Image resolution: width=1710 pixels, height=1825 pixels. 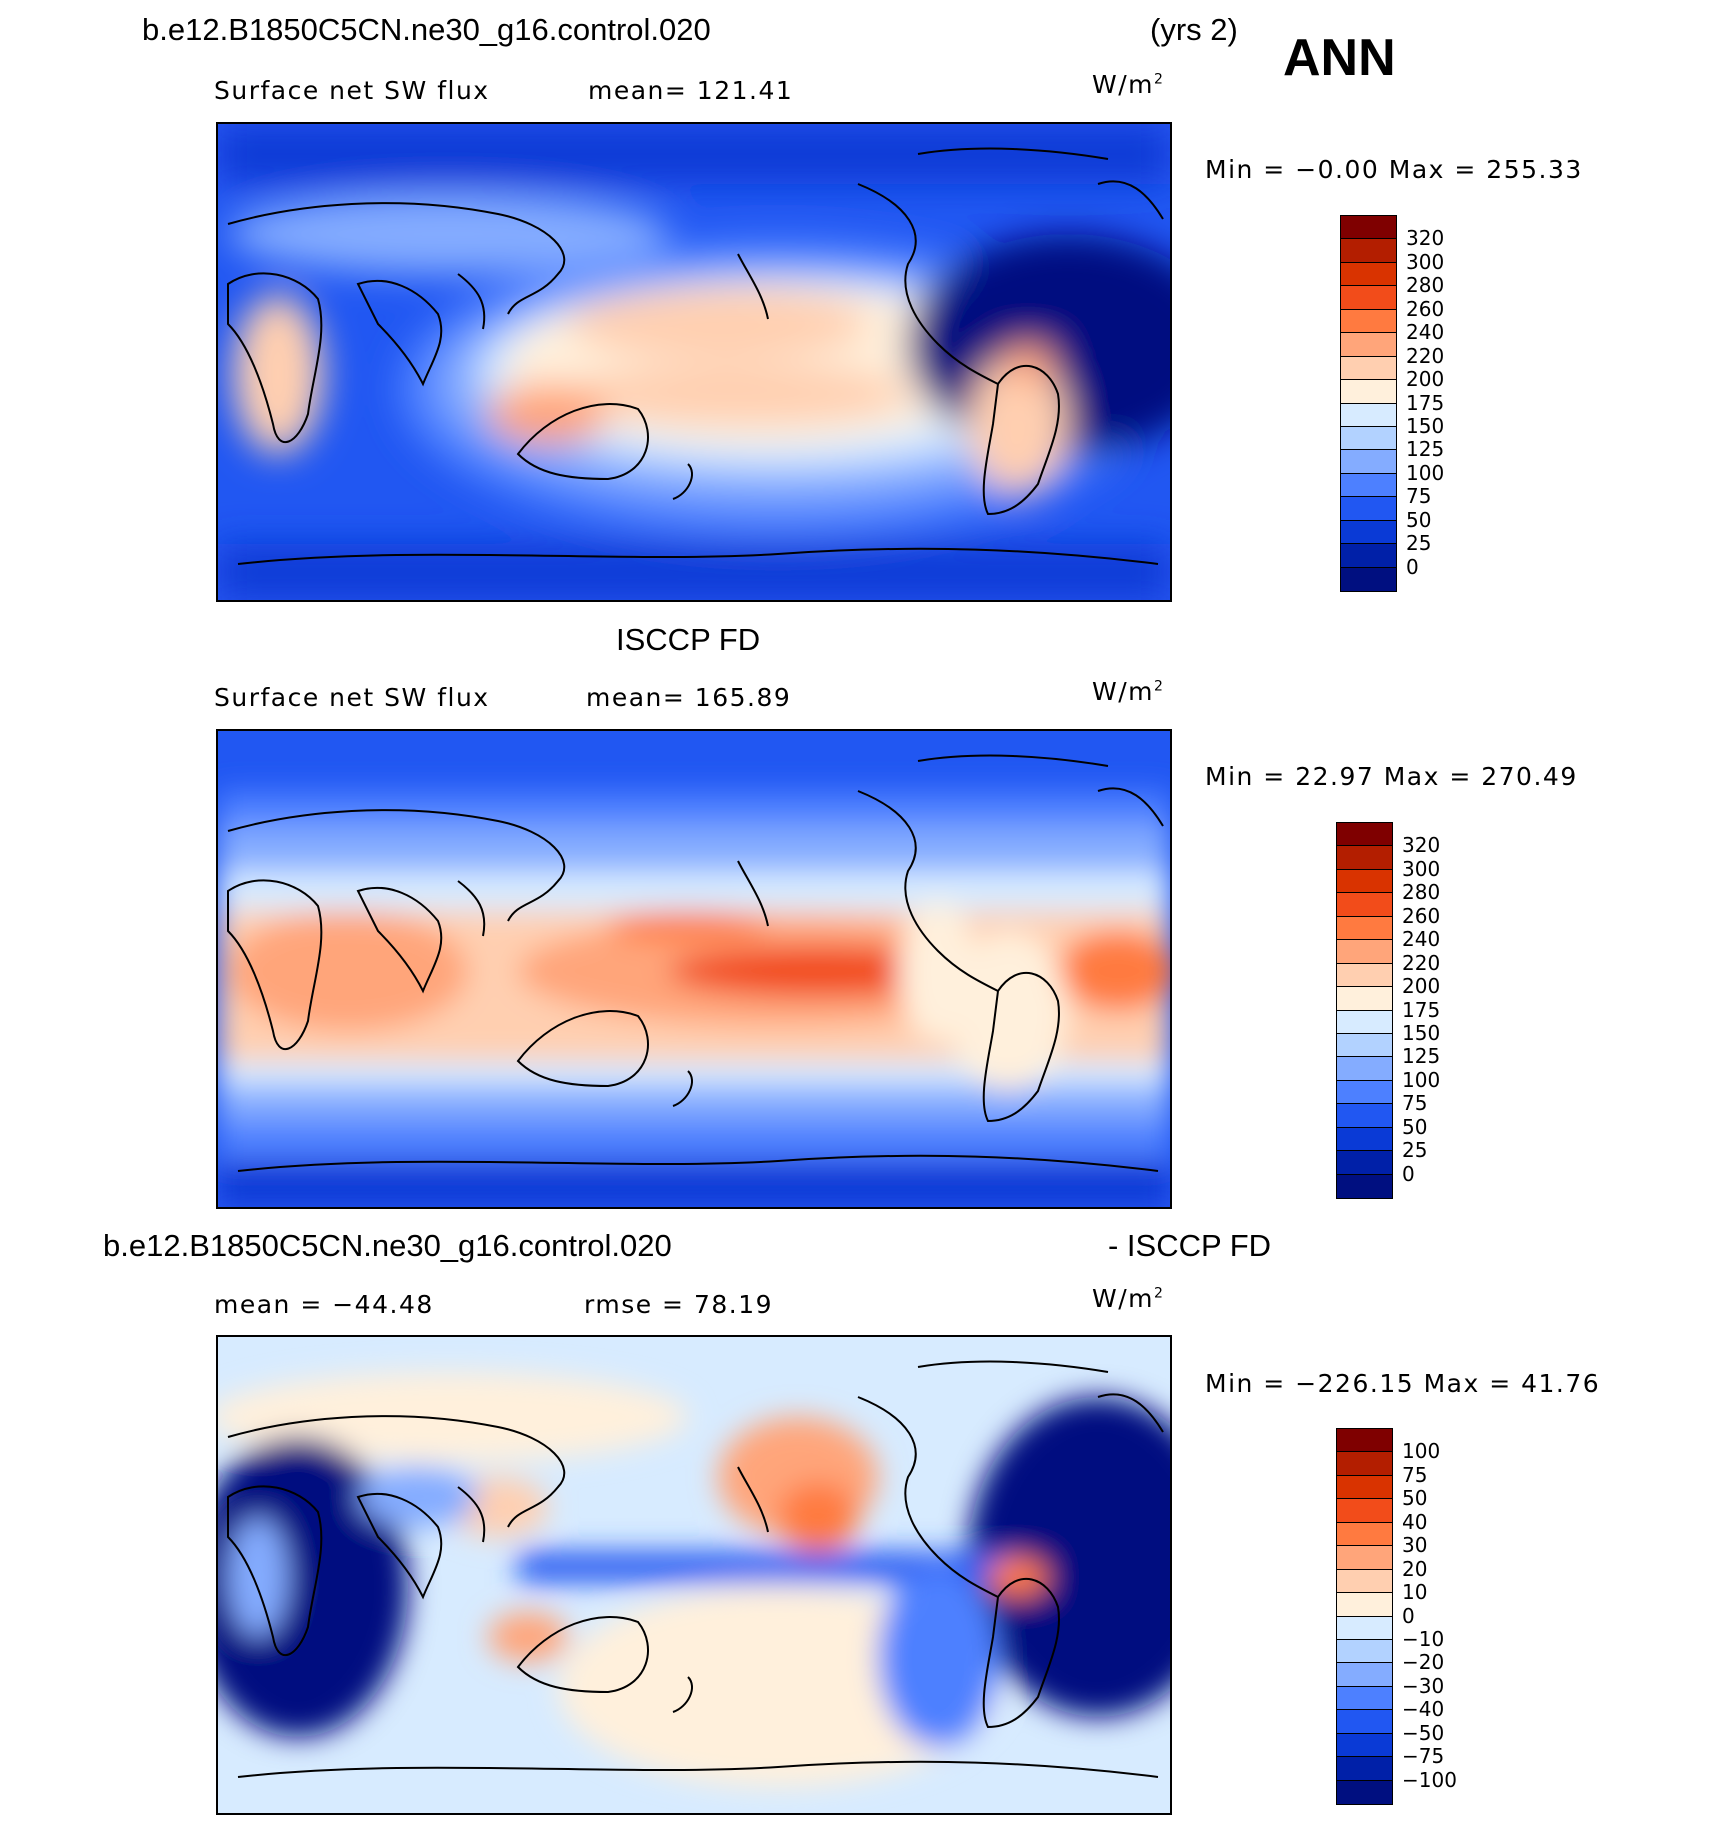 I want to click on panel3-minmax: Min = −226.15 Max = 41.76, so click(x=1403, y=1383).